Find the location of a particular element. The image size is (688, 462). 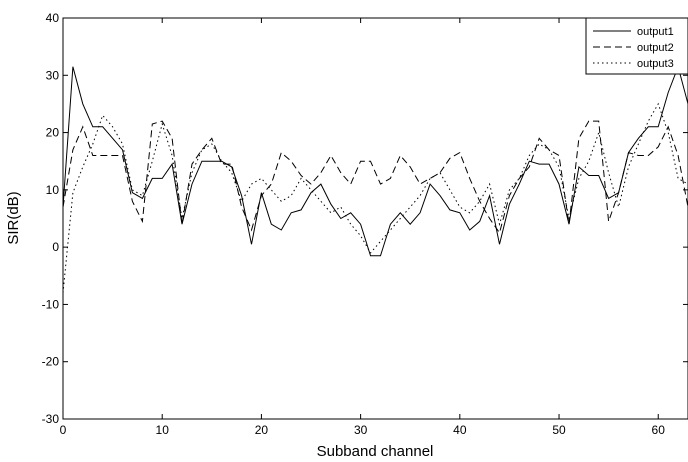

y-tick-label: 40 is located at coordinates (53, 18).